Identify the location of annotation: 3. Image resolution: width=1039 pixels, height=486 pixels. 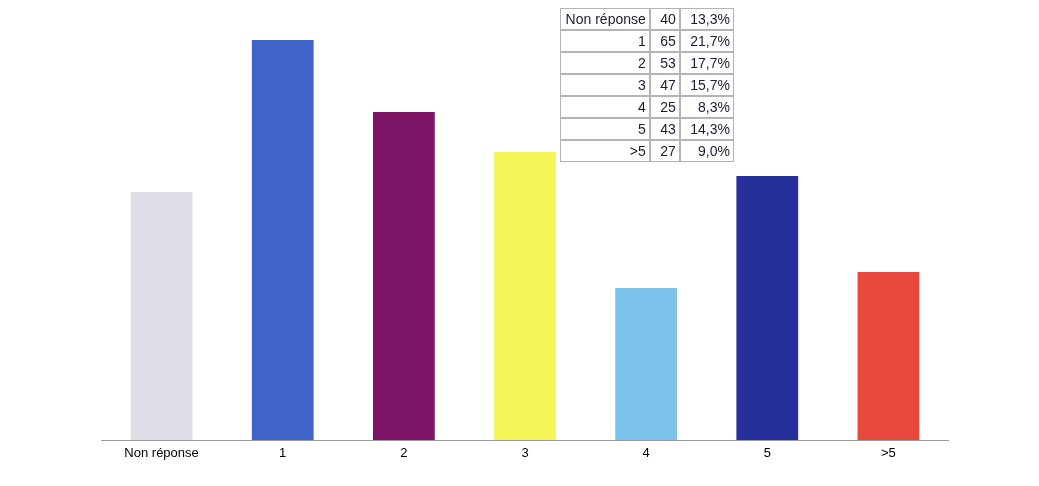
(642, 85).